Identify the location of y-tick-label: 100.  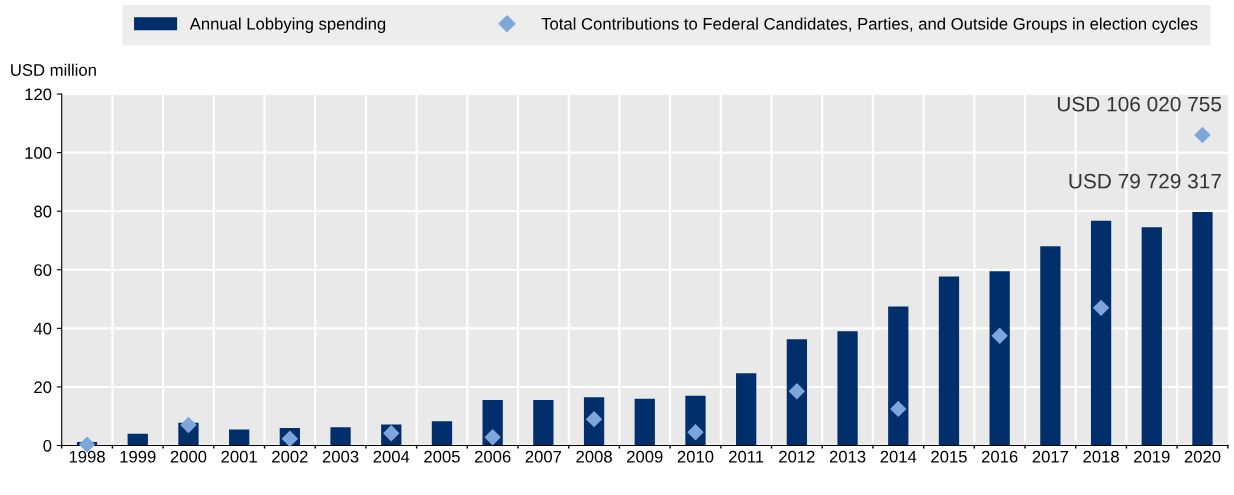
(38, 153).